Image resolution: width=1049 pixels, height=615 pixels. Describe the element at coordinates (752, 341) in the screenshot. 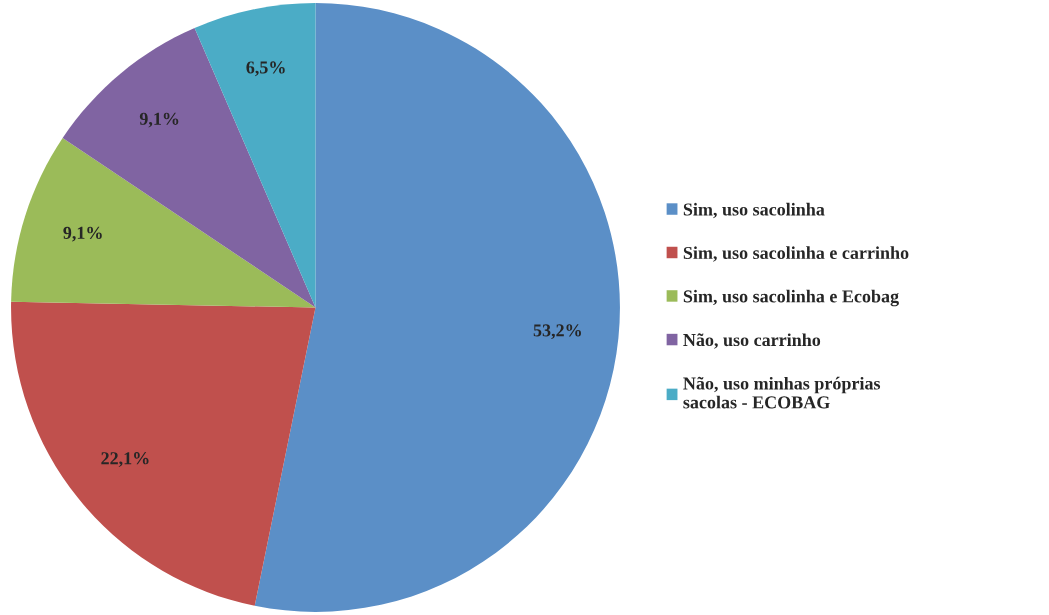

I see `legend-label: Não, uso carrinho` at that location.